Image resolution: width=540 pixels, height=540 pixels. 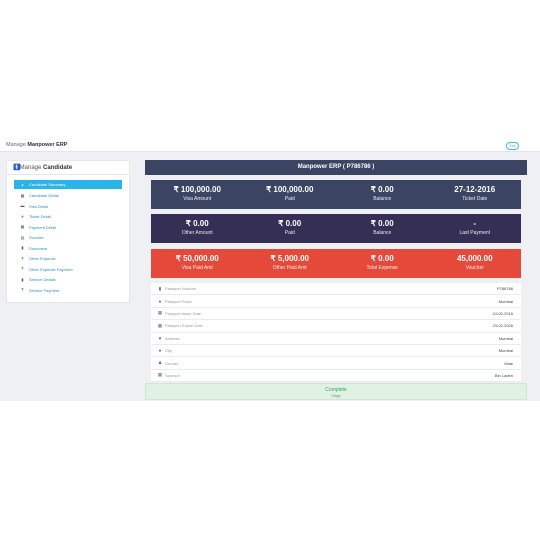 What do you see at coordinates (51, 269) in the screenshot?
I see `sidebar-item-label: Other Expense Payment` at bounding box center [51, 269].